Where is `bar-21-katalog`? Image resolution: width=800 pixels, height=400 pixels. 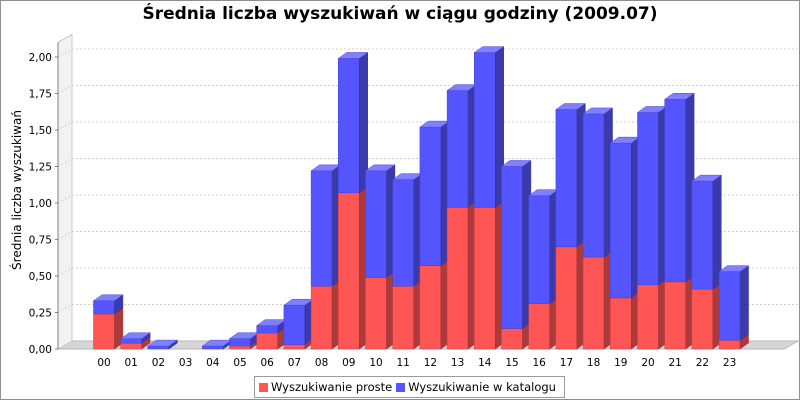
bar-21-katalog is located at coordinates (679, 187).